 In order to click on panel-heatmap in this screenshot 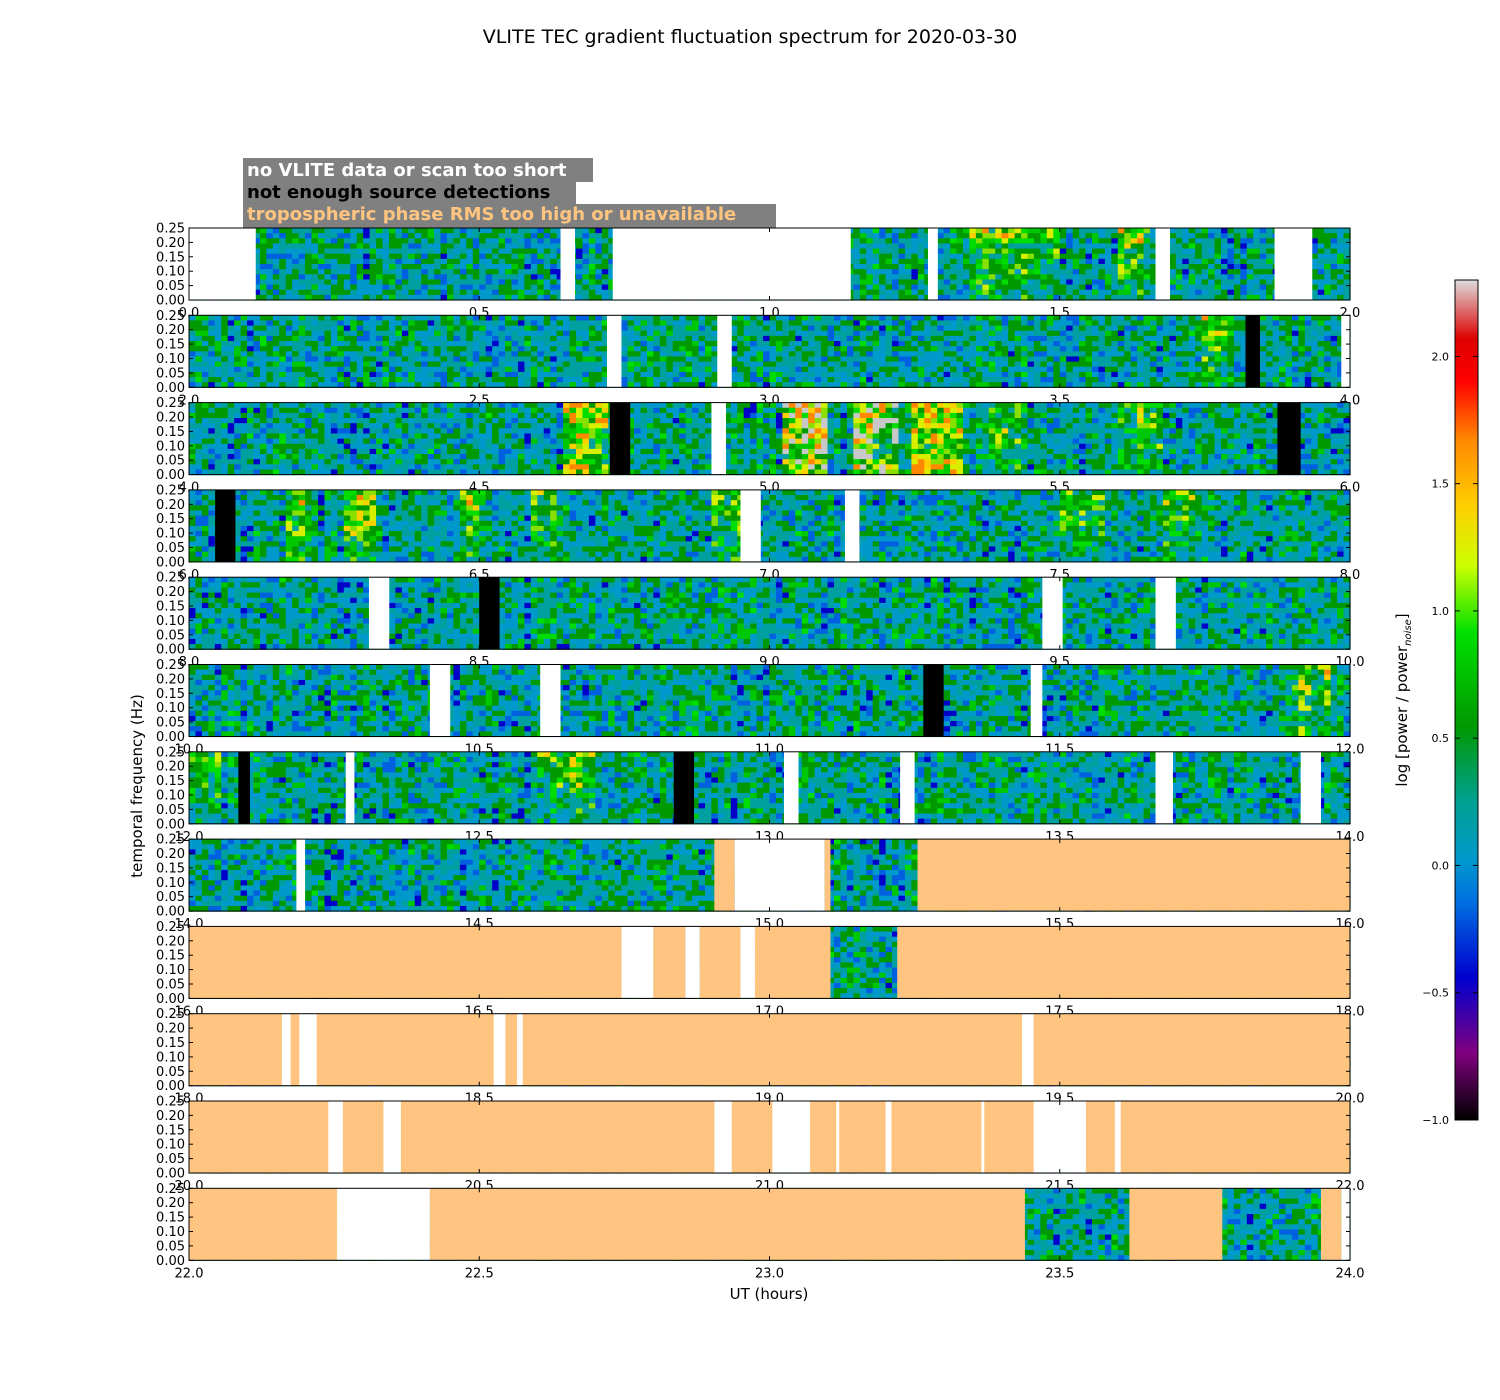, I will do `click(770, 351)`.